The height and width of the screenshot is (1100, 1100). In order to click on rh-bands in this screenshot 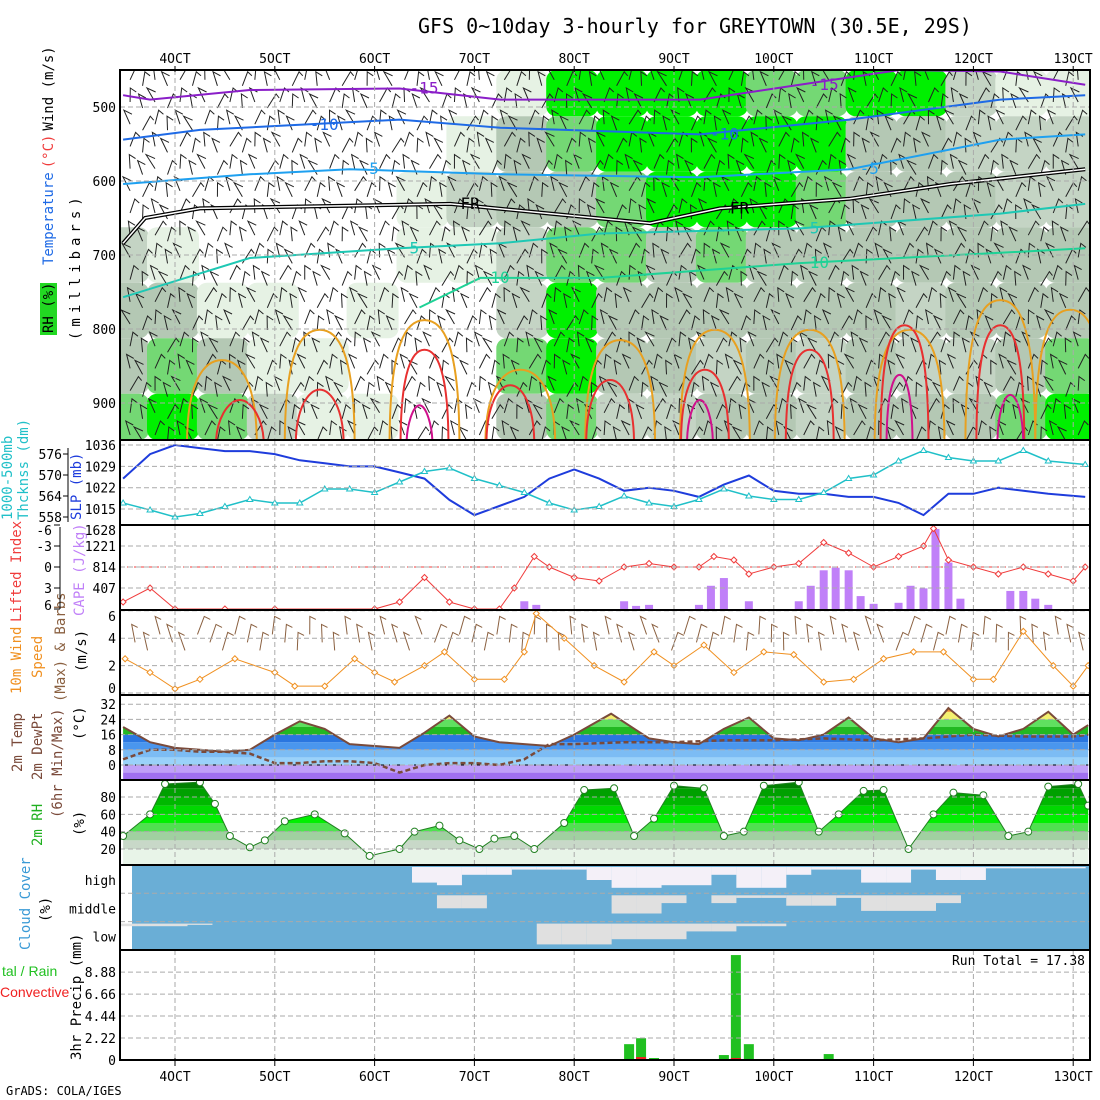, I will do `click(606, 823)`.